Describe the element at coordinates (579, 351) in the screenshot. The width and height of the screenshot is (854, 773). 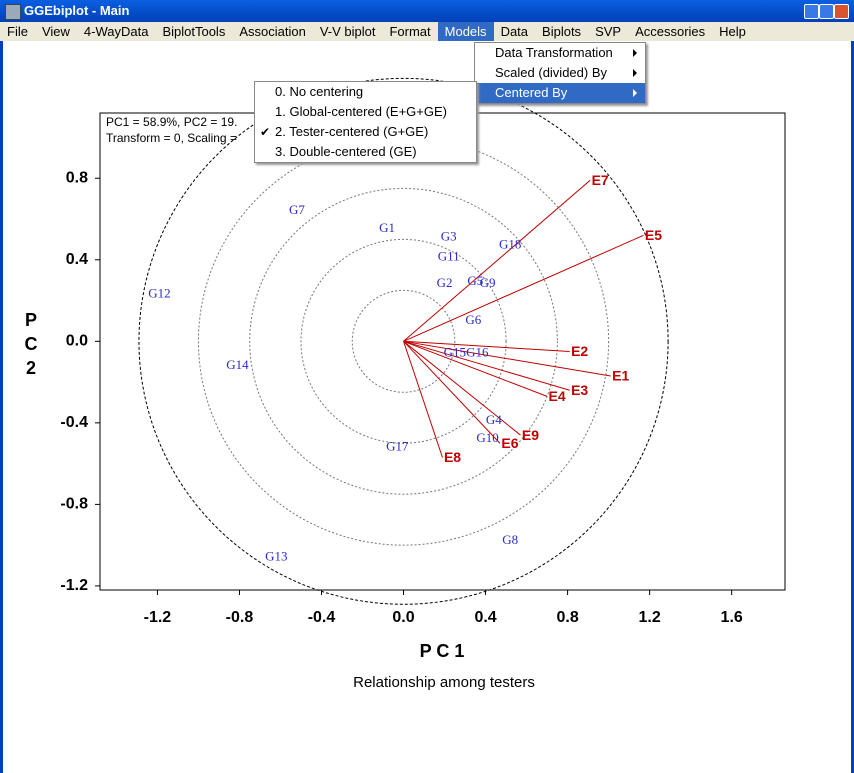
I see `tester-label: E2` at that location.